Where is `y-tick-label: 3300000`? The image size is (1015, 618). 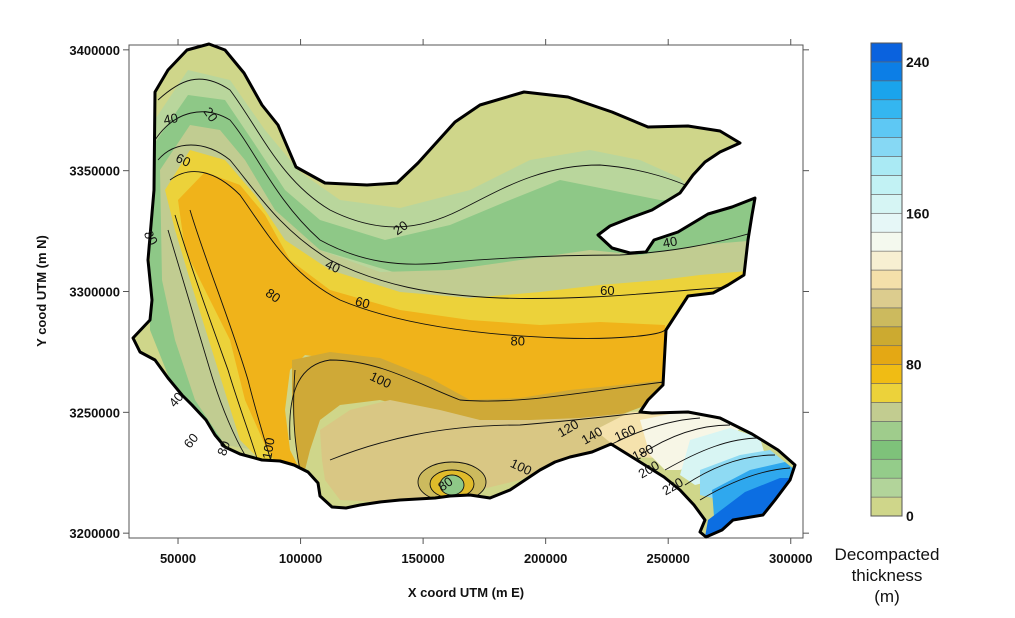
y-tick-label: 3300000 is located at coordinates (94, 292).